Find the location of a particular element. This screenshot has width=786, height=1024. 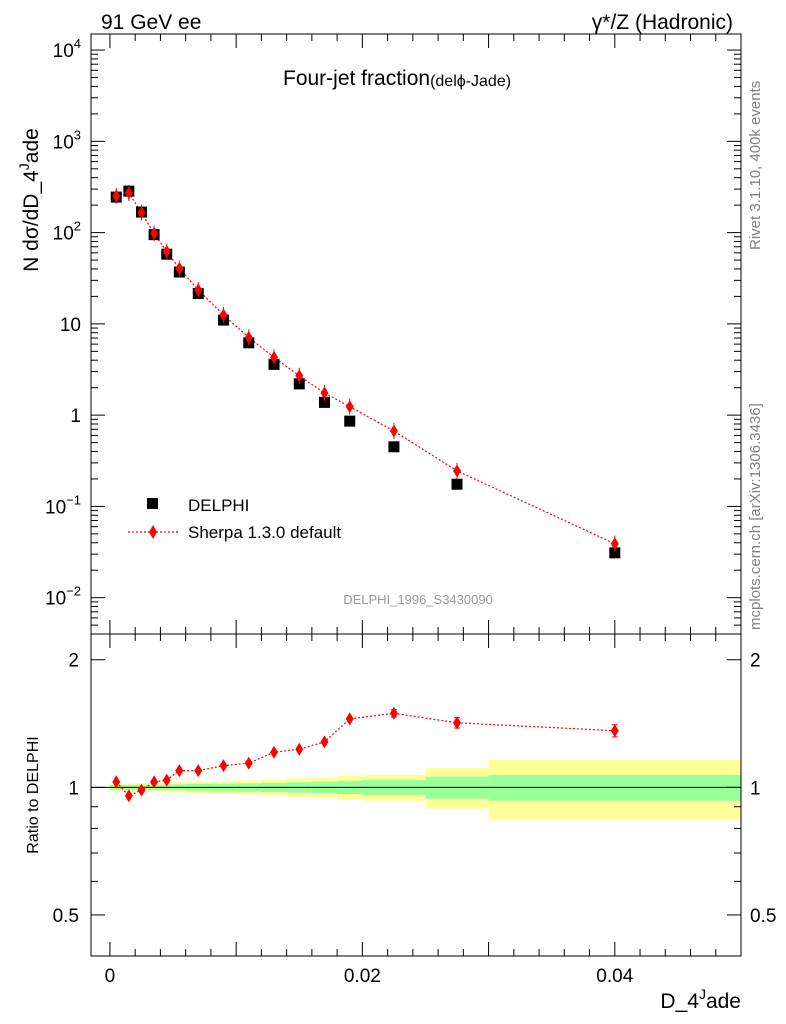

y-tick-label: 10⁻¹ is located at coordinates (63, 505).